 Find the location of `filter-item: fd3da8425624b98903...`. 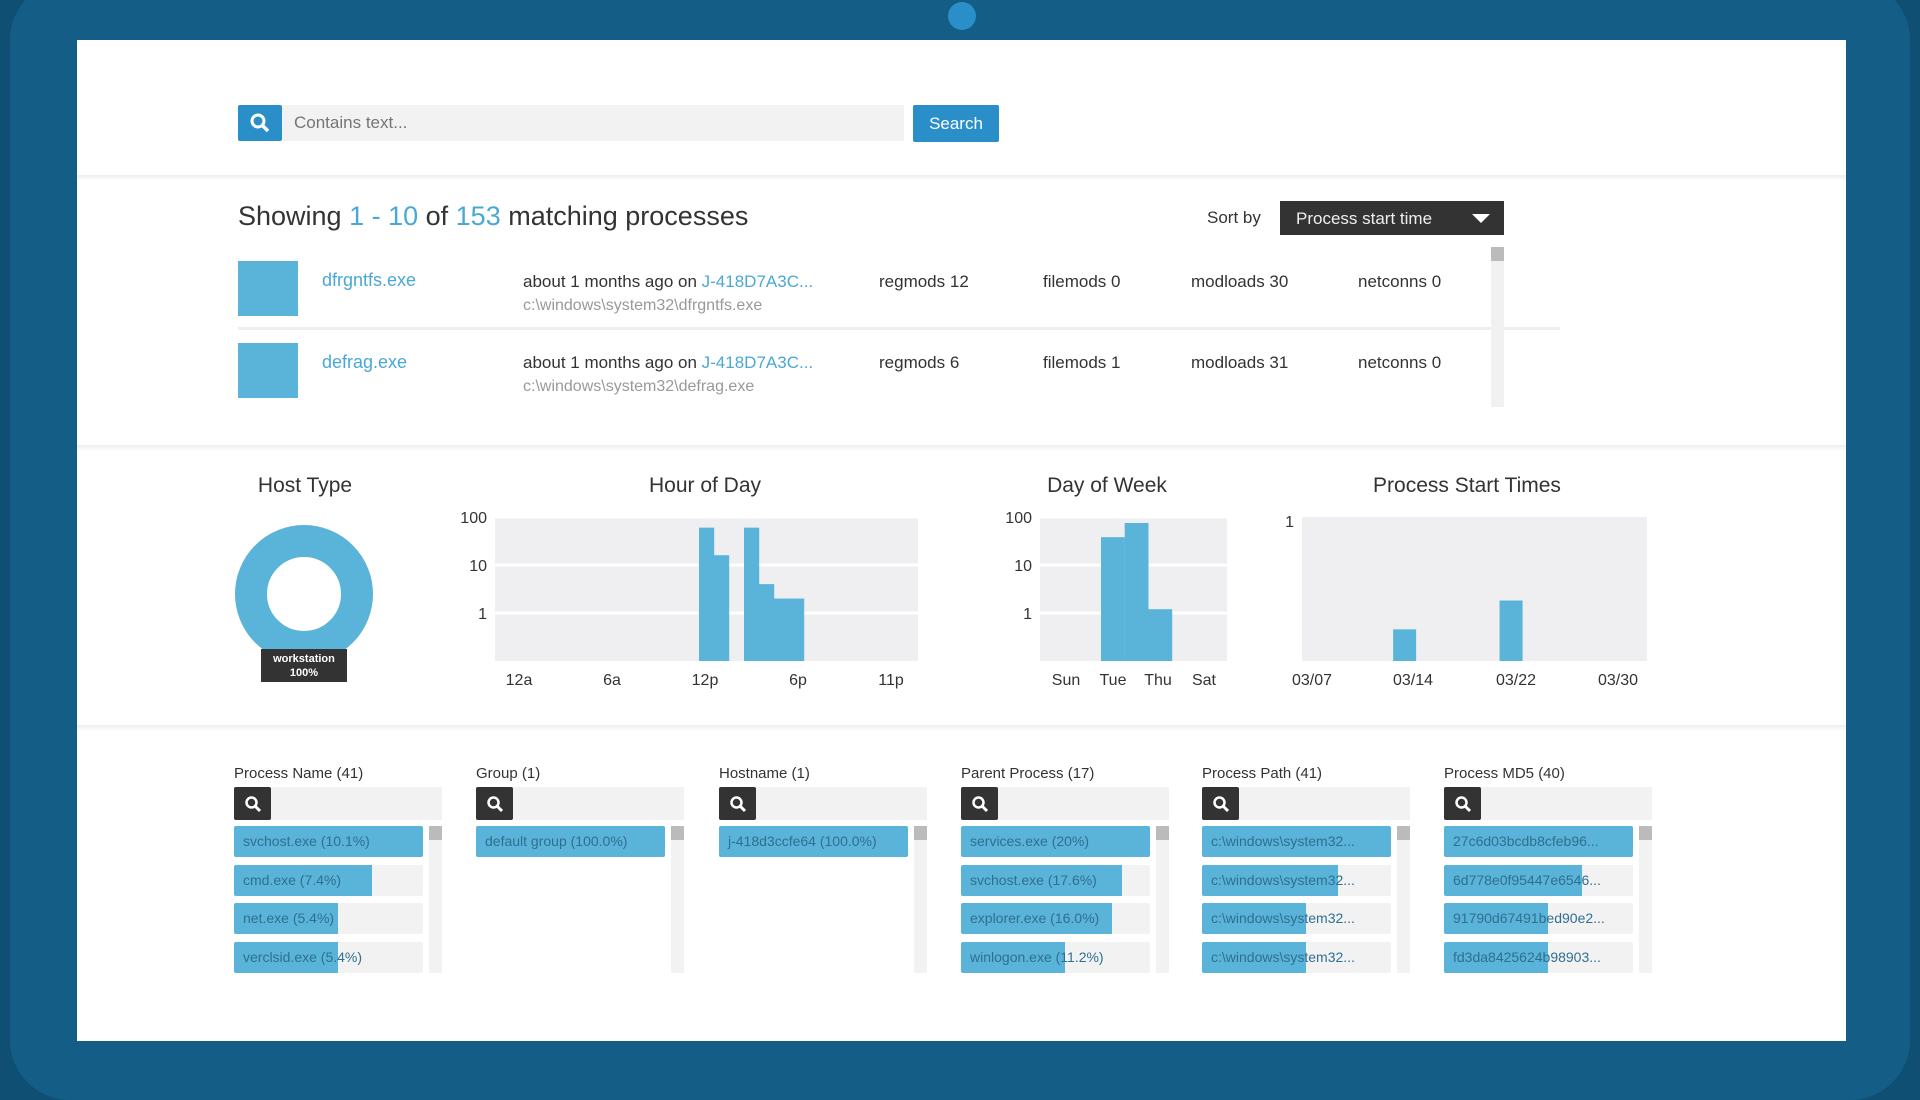

filter-item: fd3da8425624b98903... is located at coordinates (1538, 957).